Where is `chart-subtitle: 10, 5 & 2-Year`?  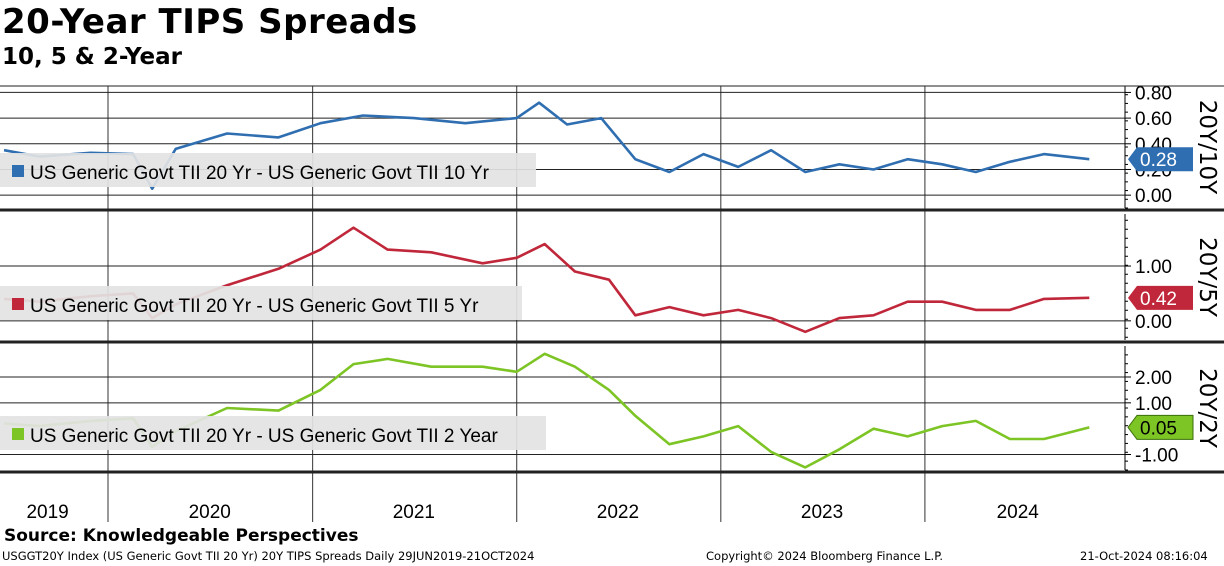 chart-subtitle: 10, 5 & 2-Year is located at coordinates (92, 57).